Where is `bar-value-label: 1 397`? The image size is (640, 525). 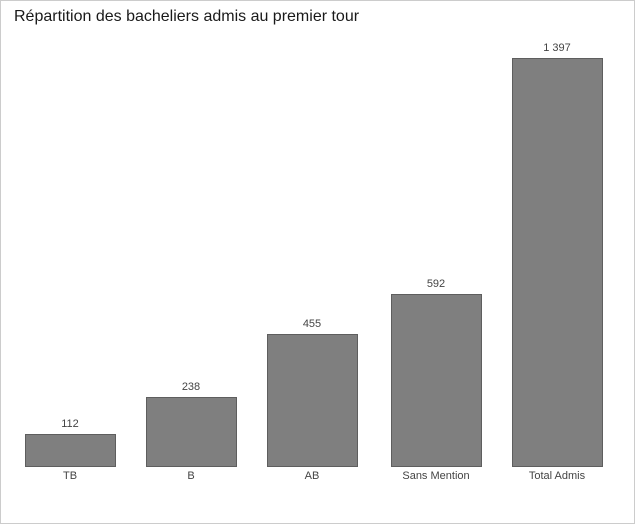
bar-value-label: 1 397 is located at coordinates (557, 48).